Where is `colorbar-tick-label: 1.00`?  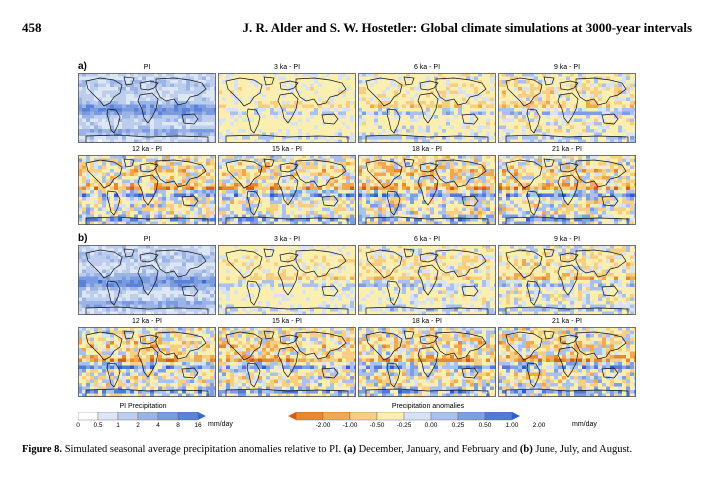
colorbar-tick-label: 1.00 is located at coordinates (512, 425).